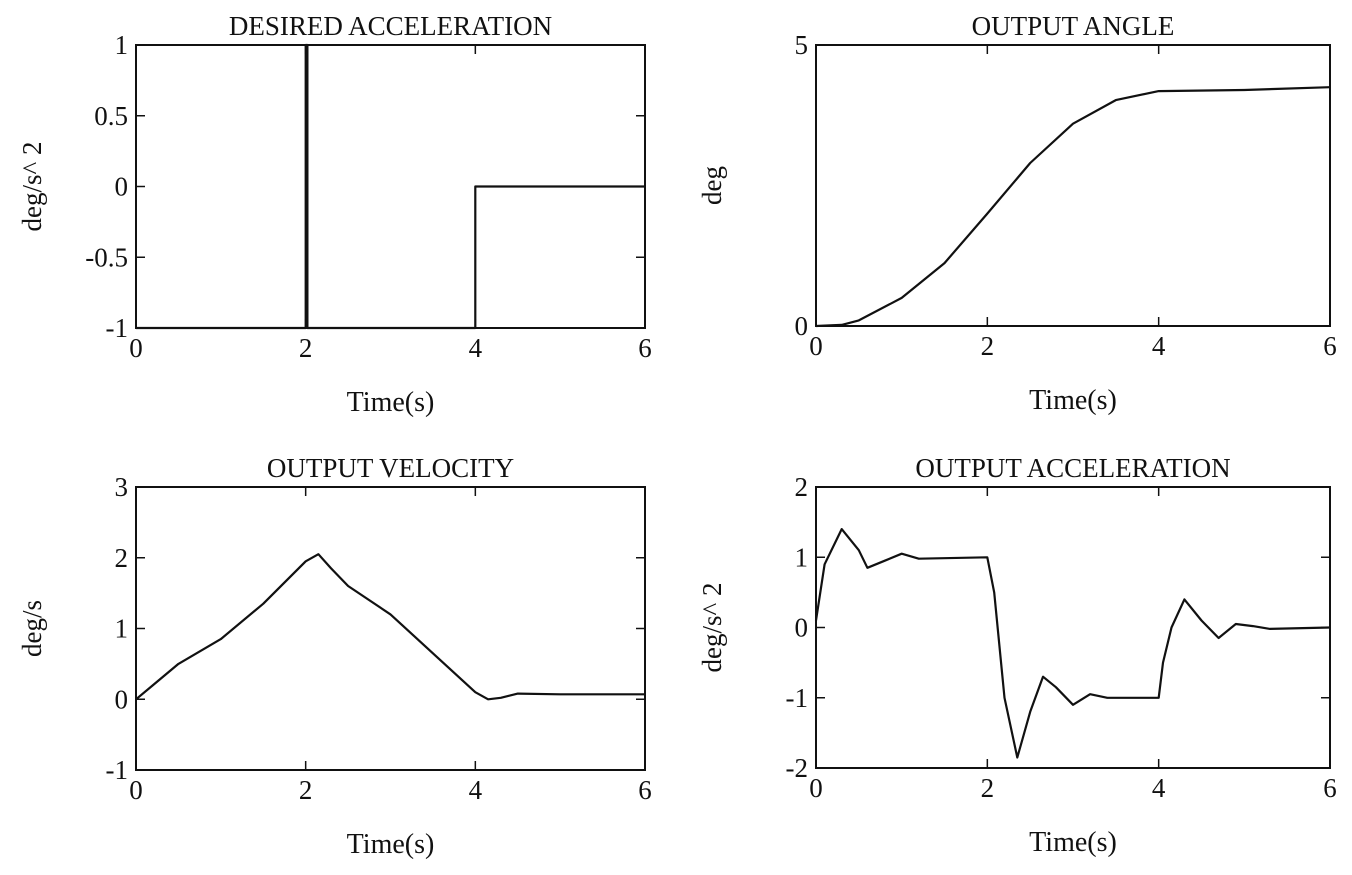  I want to click on y-axis-label: deg, so click(712, 185).